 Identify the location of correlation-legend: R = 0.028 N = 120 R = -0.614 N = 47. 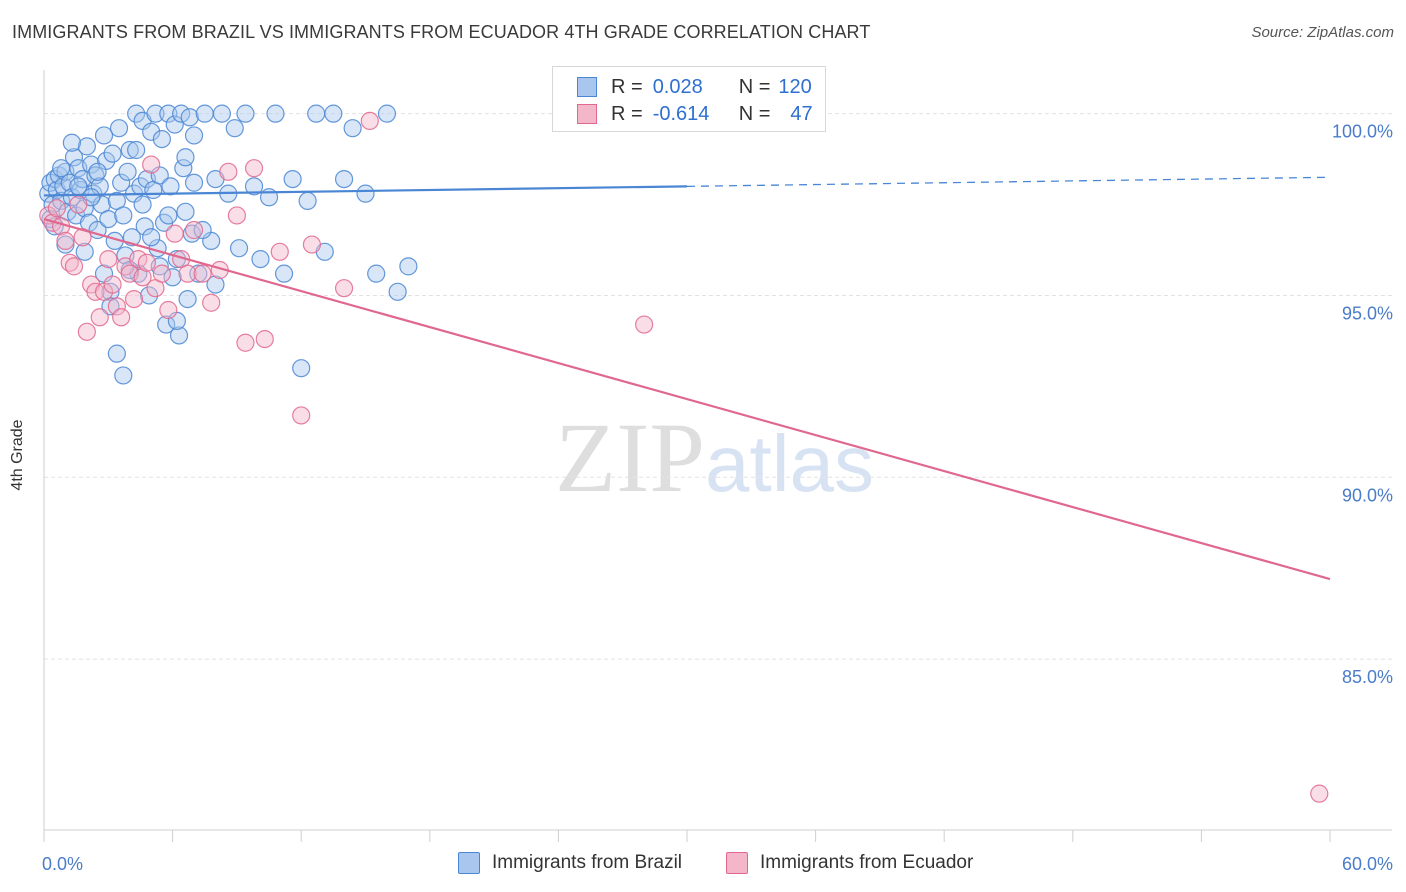
(689, 99).